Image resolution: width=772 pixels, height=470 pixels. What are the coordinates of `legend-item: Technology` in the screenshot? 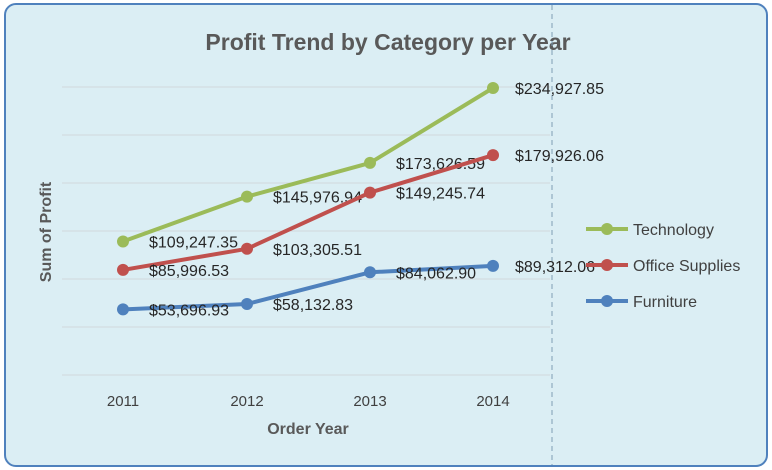 It's located at (650, 230).